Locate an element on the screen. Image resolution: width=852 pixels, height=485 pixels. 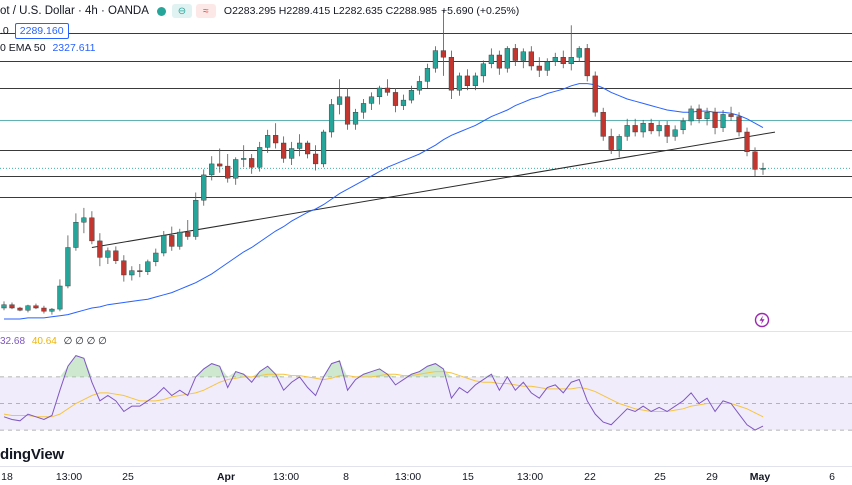
x-tick-label: 22 is located at coordinates (590, 477).